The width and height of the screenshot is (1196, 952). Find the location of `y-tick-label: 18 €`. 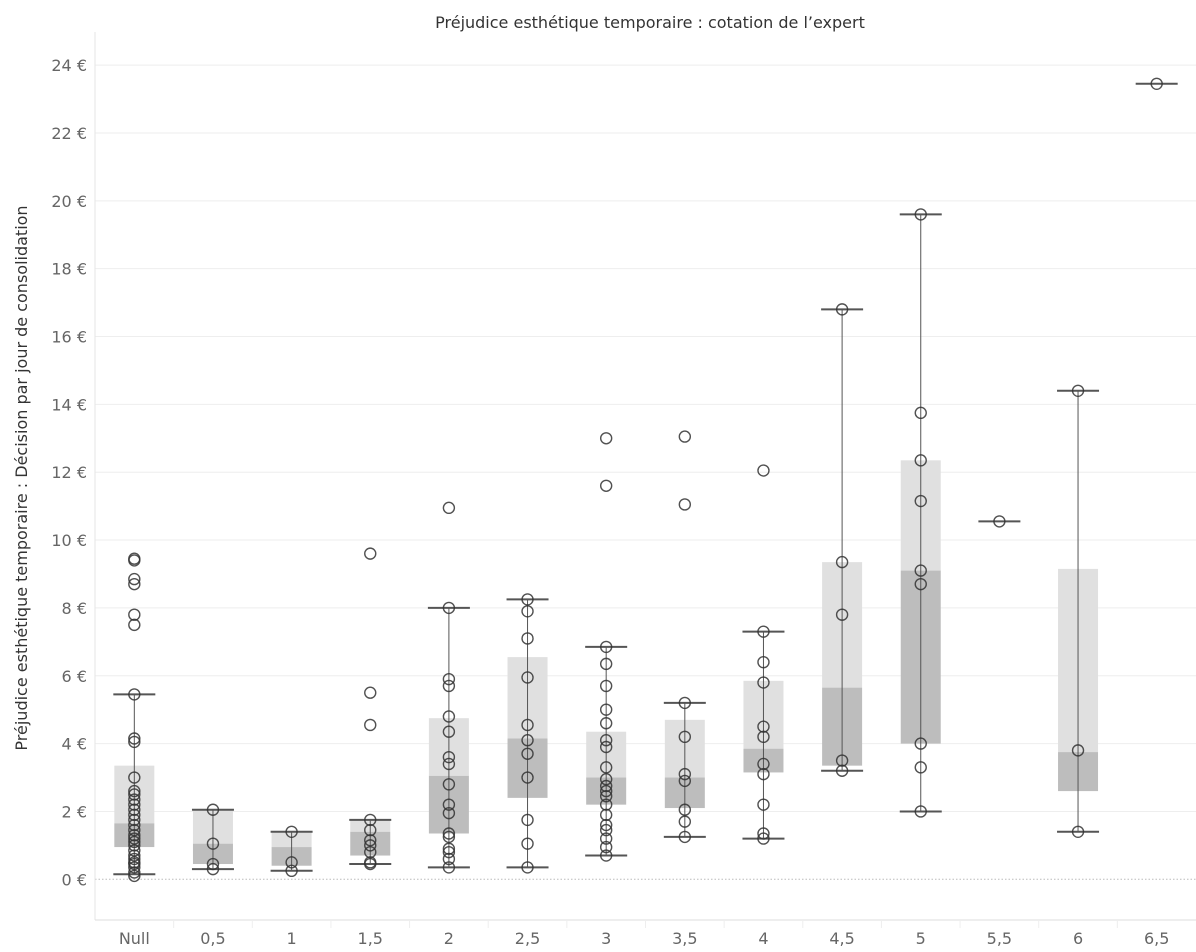

y-tick-label: 18 € is located at coordinates (69, 269).